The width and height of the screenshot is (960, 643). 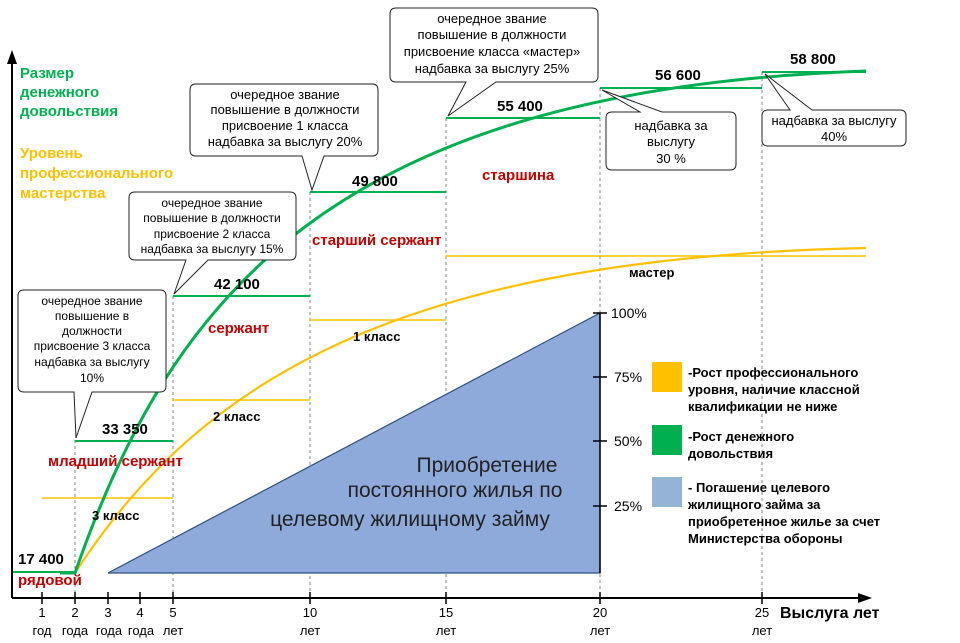 What do you see at coordinates (628, 377) in the screenshot?
I see `percent-75: 75%` at bounding box center [628, 377].